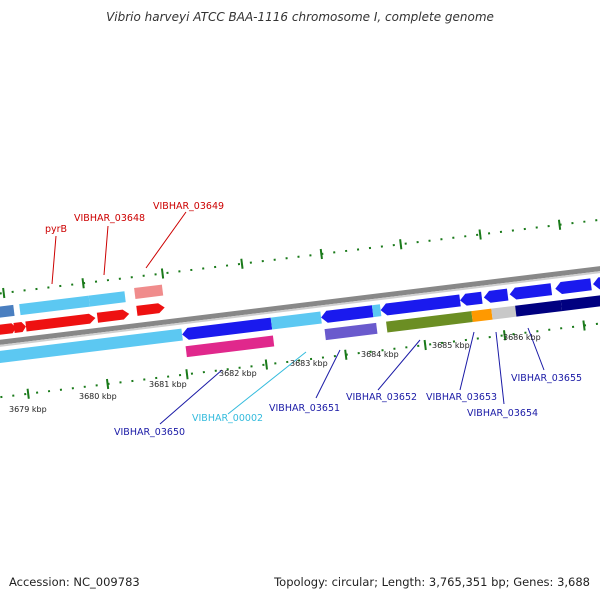 The width and height of the screenshot is (600, 600). I want to click on gene-VIBHAR_03651-top, so click(347, 314).